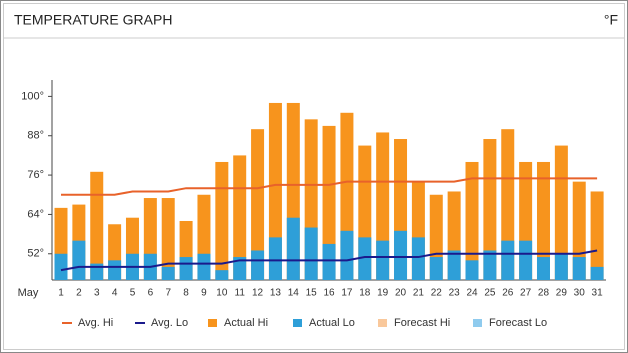  What do you see at coordinates (79, 293) in the screenshot?
I see `x-tick-label: 2` at bounding box center [79, 293].